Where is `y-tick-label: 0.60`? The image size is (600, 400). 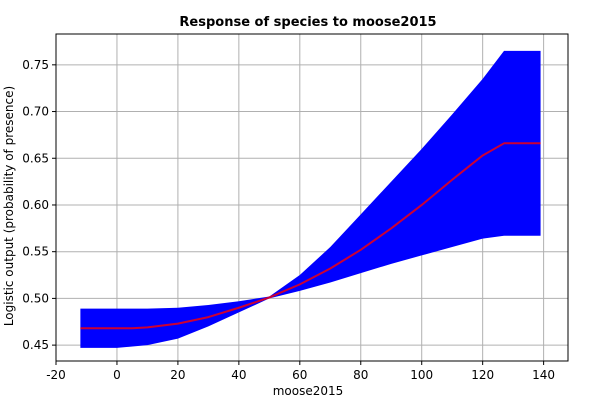 y-tick-label: 0.60 is located at coordinates (35, 205).